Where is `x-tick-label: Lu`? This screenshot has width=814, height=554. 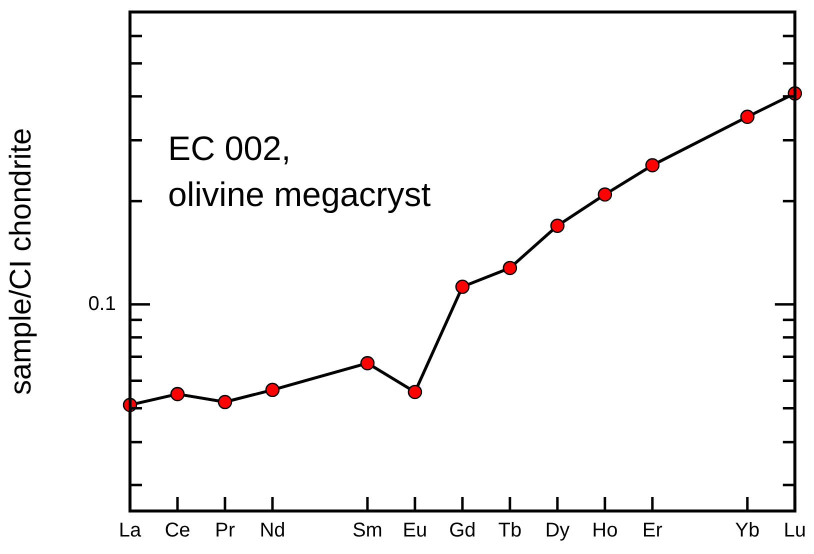 x-tick-label: Lu is located at coordinates (795, 531).